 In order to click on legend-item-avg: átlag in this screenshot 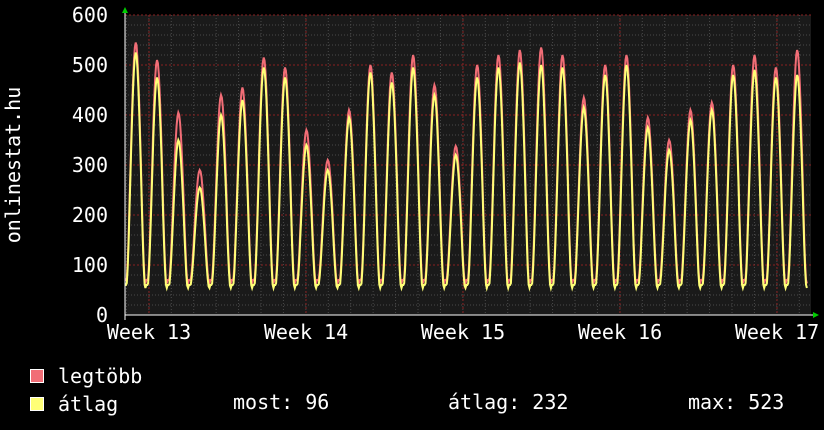, I will do `click(425, 404)`.